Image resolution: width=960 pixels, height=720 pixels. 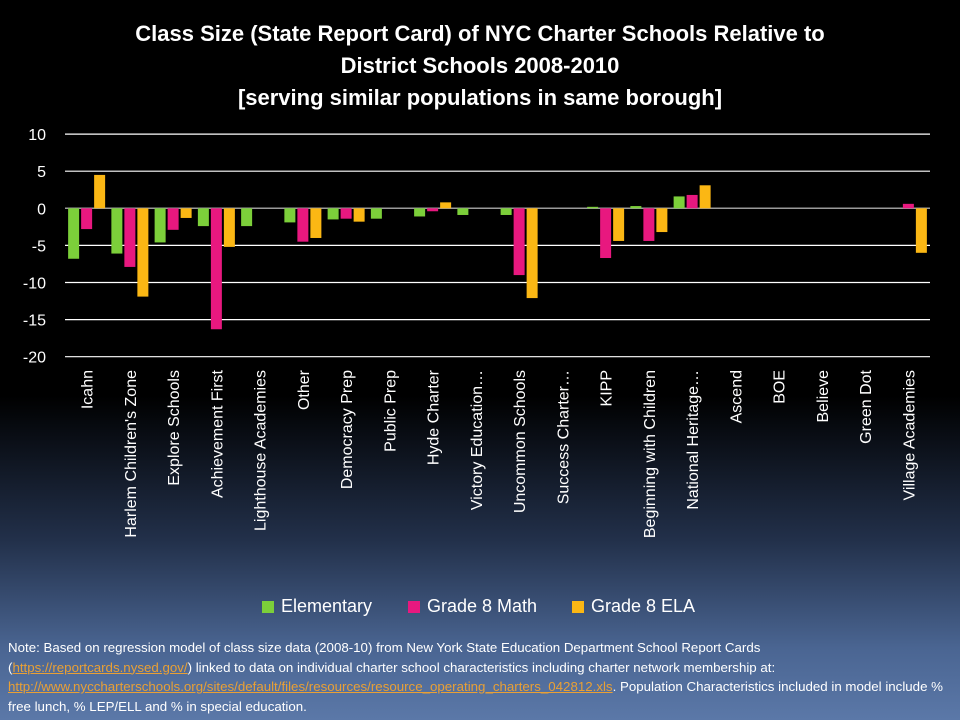 I want to click on x-tick-label: Democracy Prep, so click(x=347, y=429).